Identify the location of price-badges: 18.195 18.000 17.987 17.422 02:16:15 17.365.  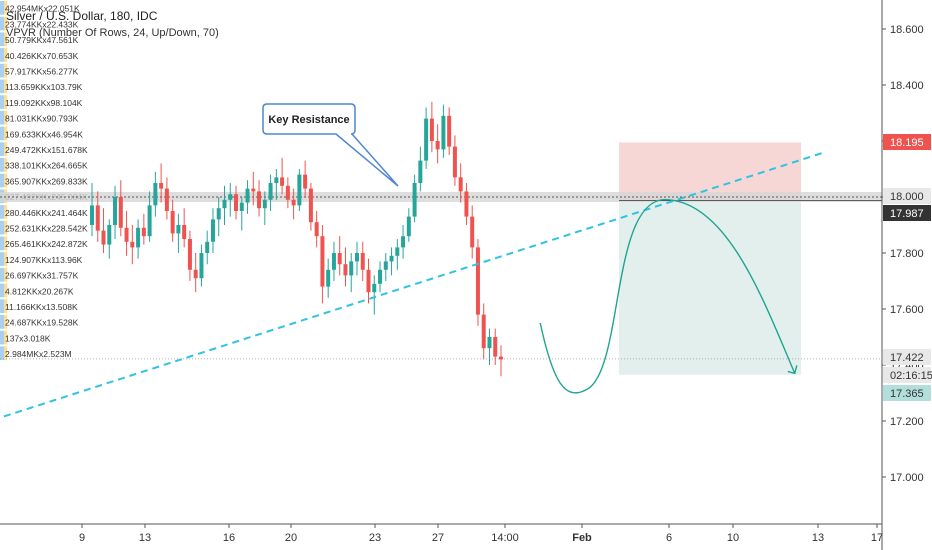
(907, 267).